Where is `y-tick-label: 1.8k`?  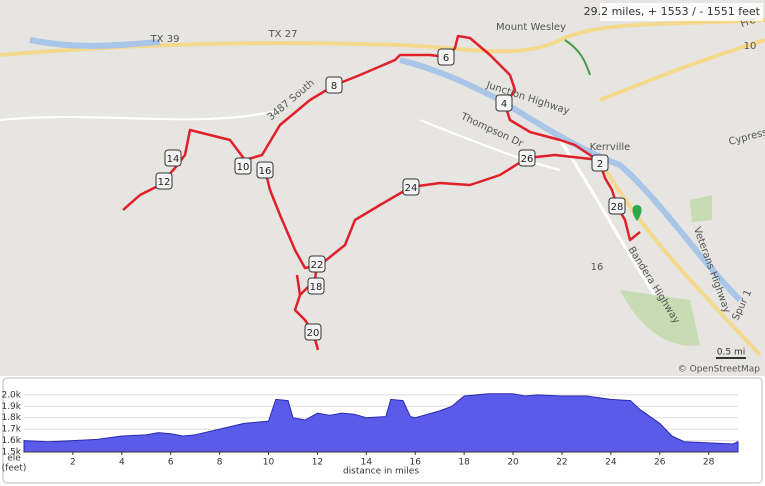
y-tick-label: 1.8k is located at coordinates (11, 418).